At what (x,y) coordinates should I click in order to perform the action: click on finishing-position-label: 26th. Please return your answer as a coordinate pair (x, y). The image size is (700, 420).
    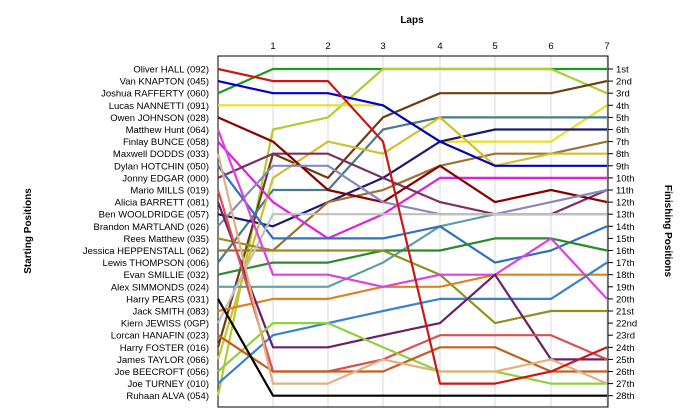
    Looking at the image, I should click on (625, 372).